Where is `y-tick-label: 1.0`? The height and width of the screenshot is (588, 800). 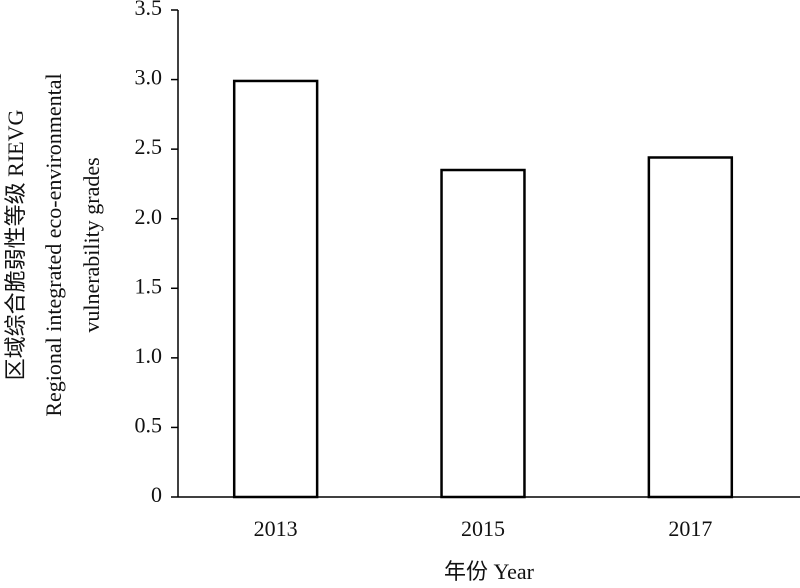
y-tick-label: 1.0 is located at coordinates (149, 355).